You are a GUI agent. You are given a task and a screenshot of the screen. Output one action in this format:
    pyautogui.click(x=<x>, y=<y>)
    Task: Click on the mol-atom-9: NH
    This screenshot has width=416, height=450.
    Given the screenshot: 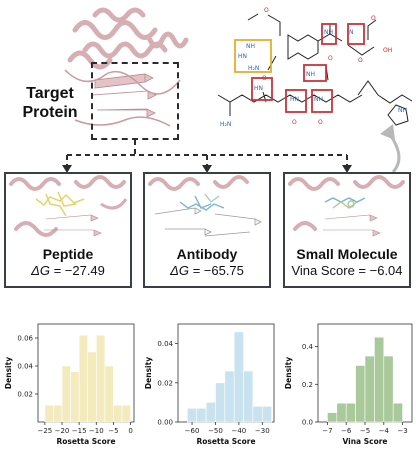 What is the action you would take?
    pyautogui.click(x=310, y=74)
    